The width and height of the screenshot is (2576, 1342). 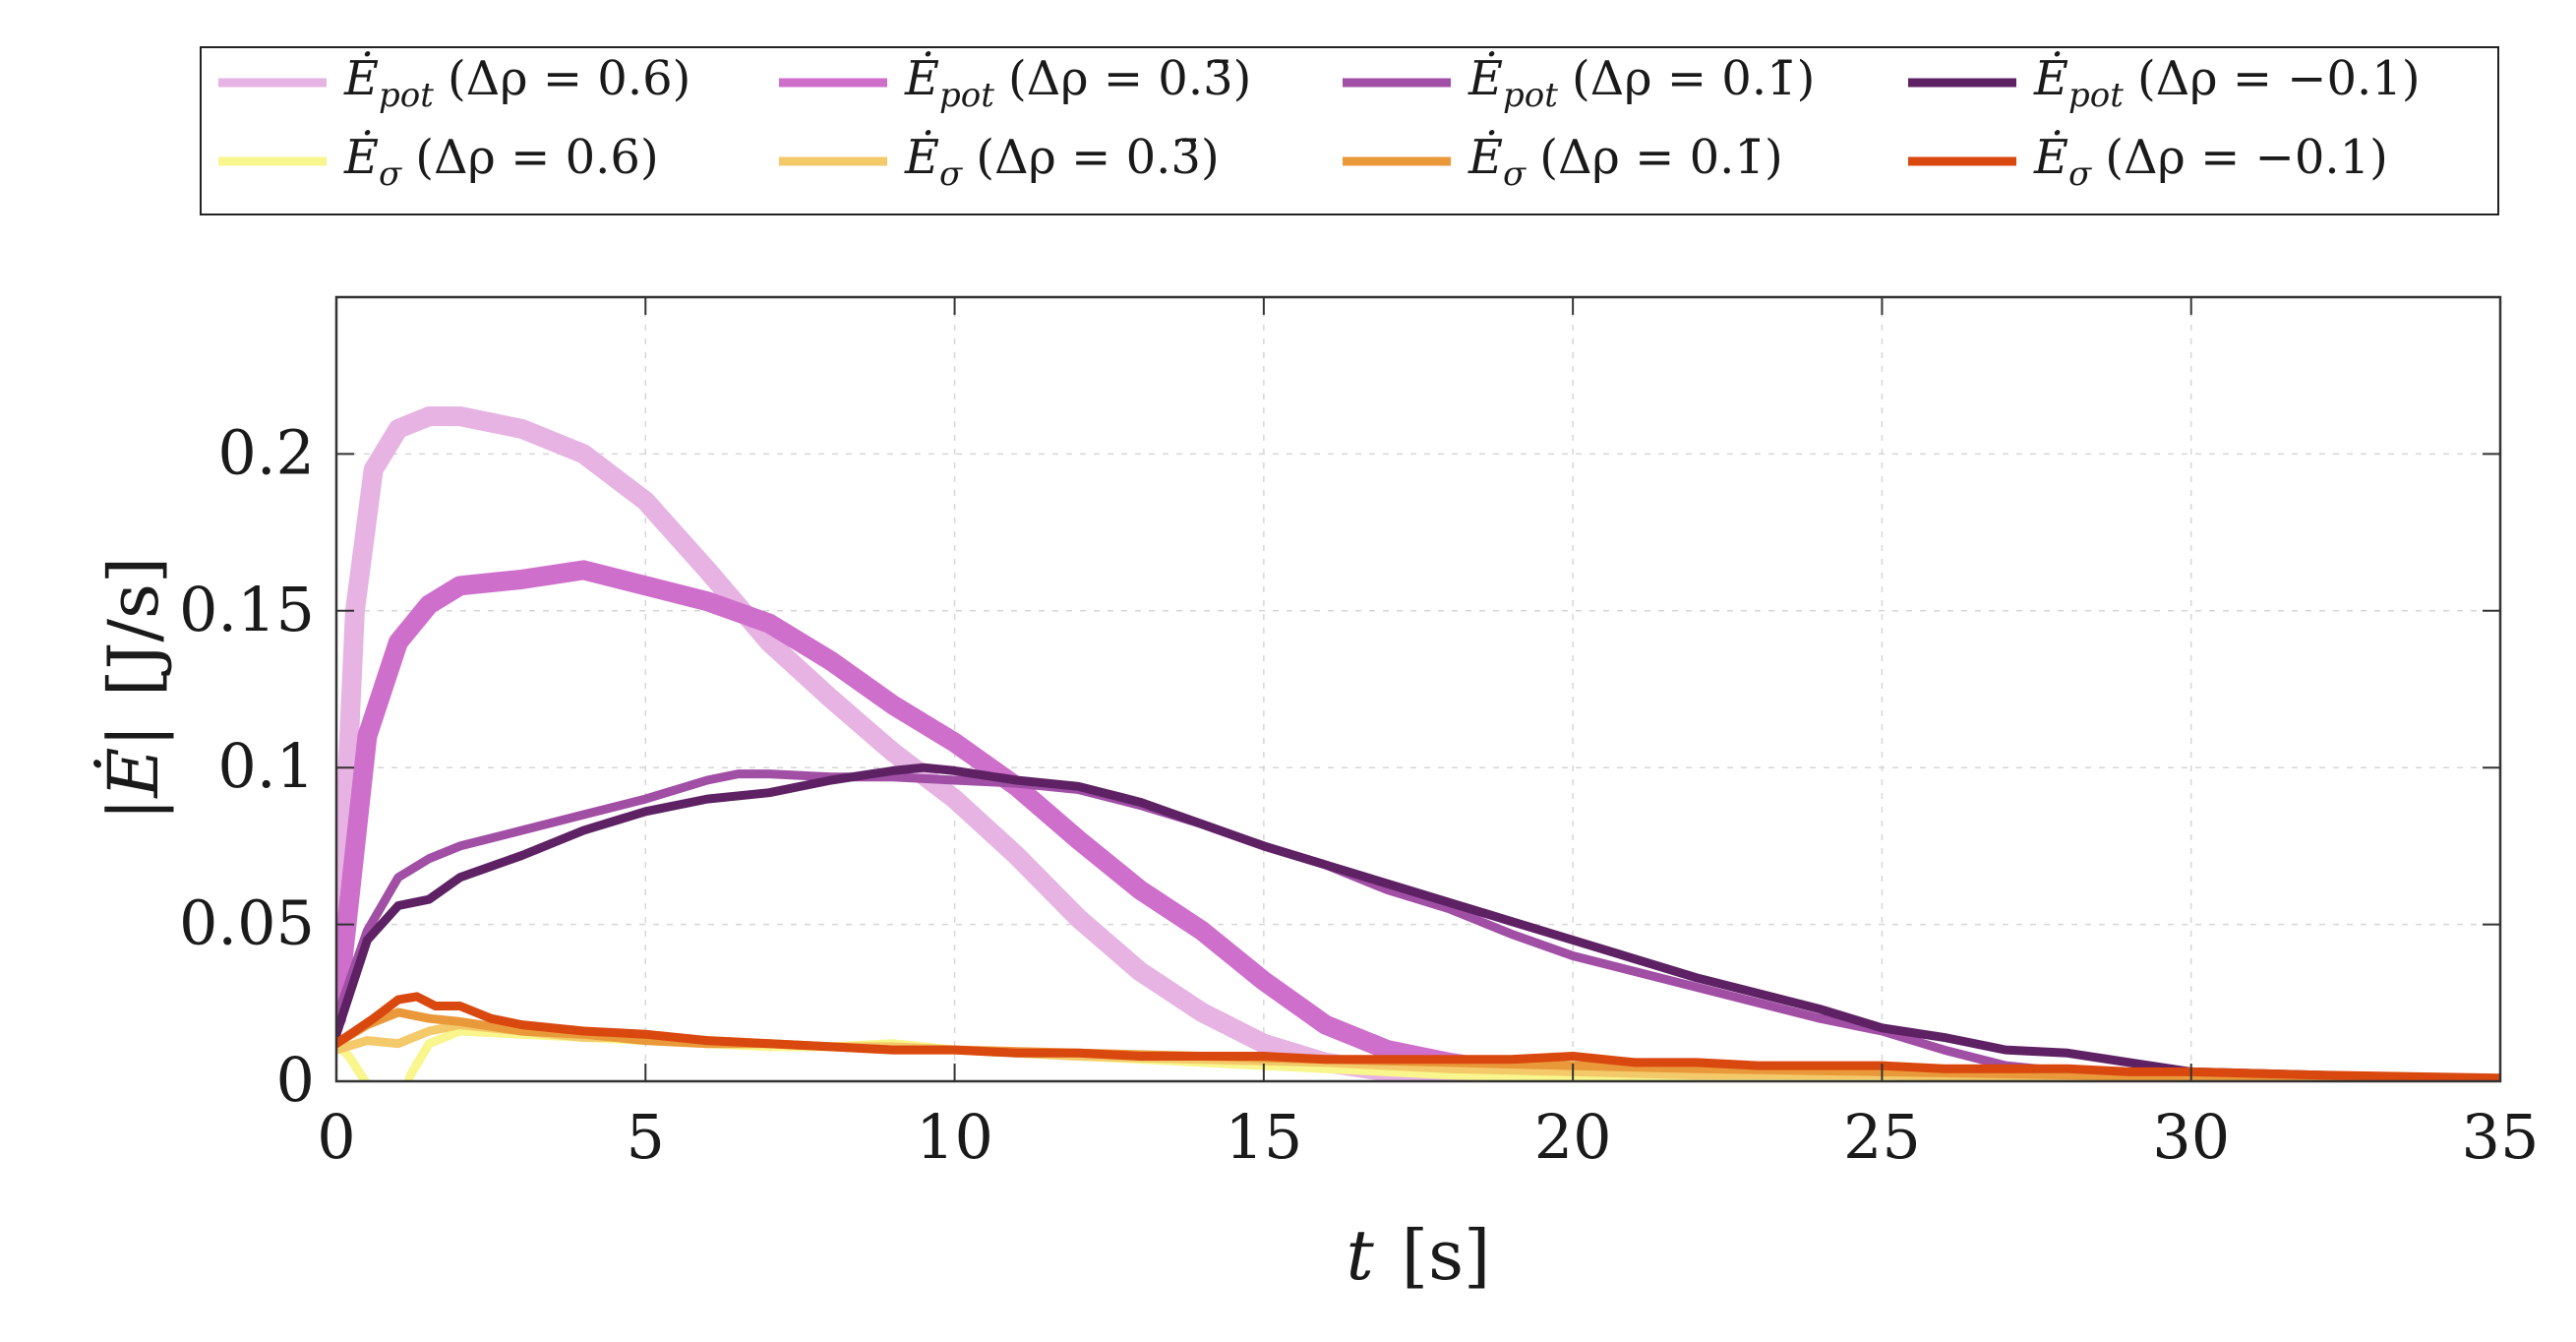 I want to click on y-tick-label: 0, so click(x=295, y=1080).